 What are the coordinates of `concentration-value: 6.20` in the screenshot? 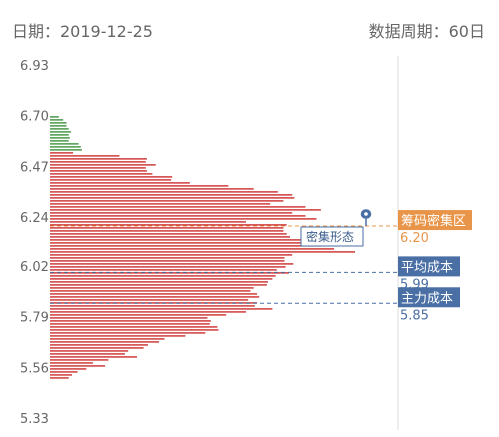 It's located at (414, 238).